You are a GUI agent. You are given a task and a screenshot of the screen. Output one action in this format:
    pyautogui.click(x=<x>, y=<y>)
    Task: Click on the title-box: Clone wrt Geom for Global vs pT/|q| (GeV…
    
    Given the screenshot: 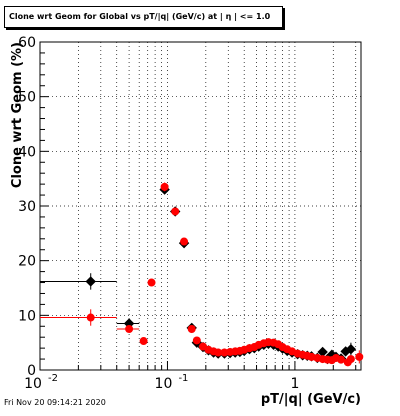 What is the action you would take?
    pyautogui.click(x=143, y=17)
    